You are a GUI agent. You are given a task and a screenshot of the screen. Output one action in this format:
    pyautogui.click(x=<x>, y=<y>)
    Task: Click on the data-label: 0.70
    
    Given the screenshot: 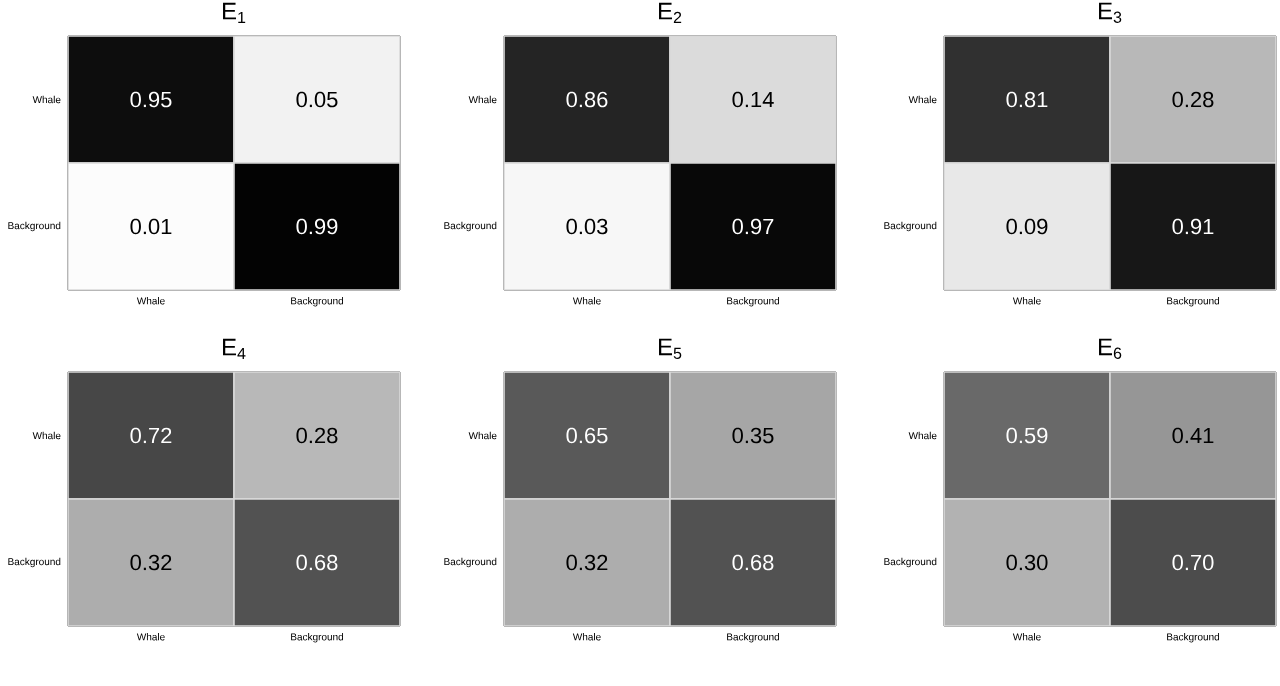 What is the action you would take?
    pyautogui.click(x=1193, y=562)
    